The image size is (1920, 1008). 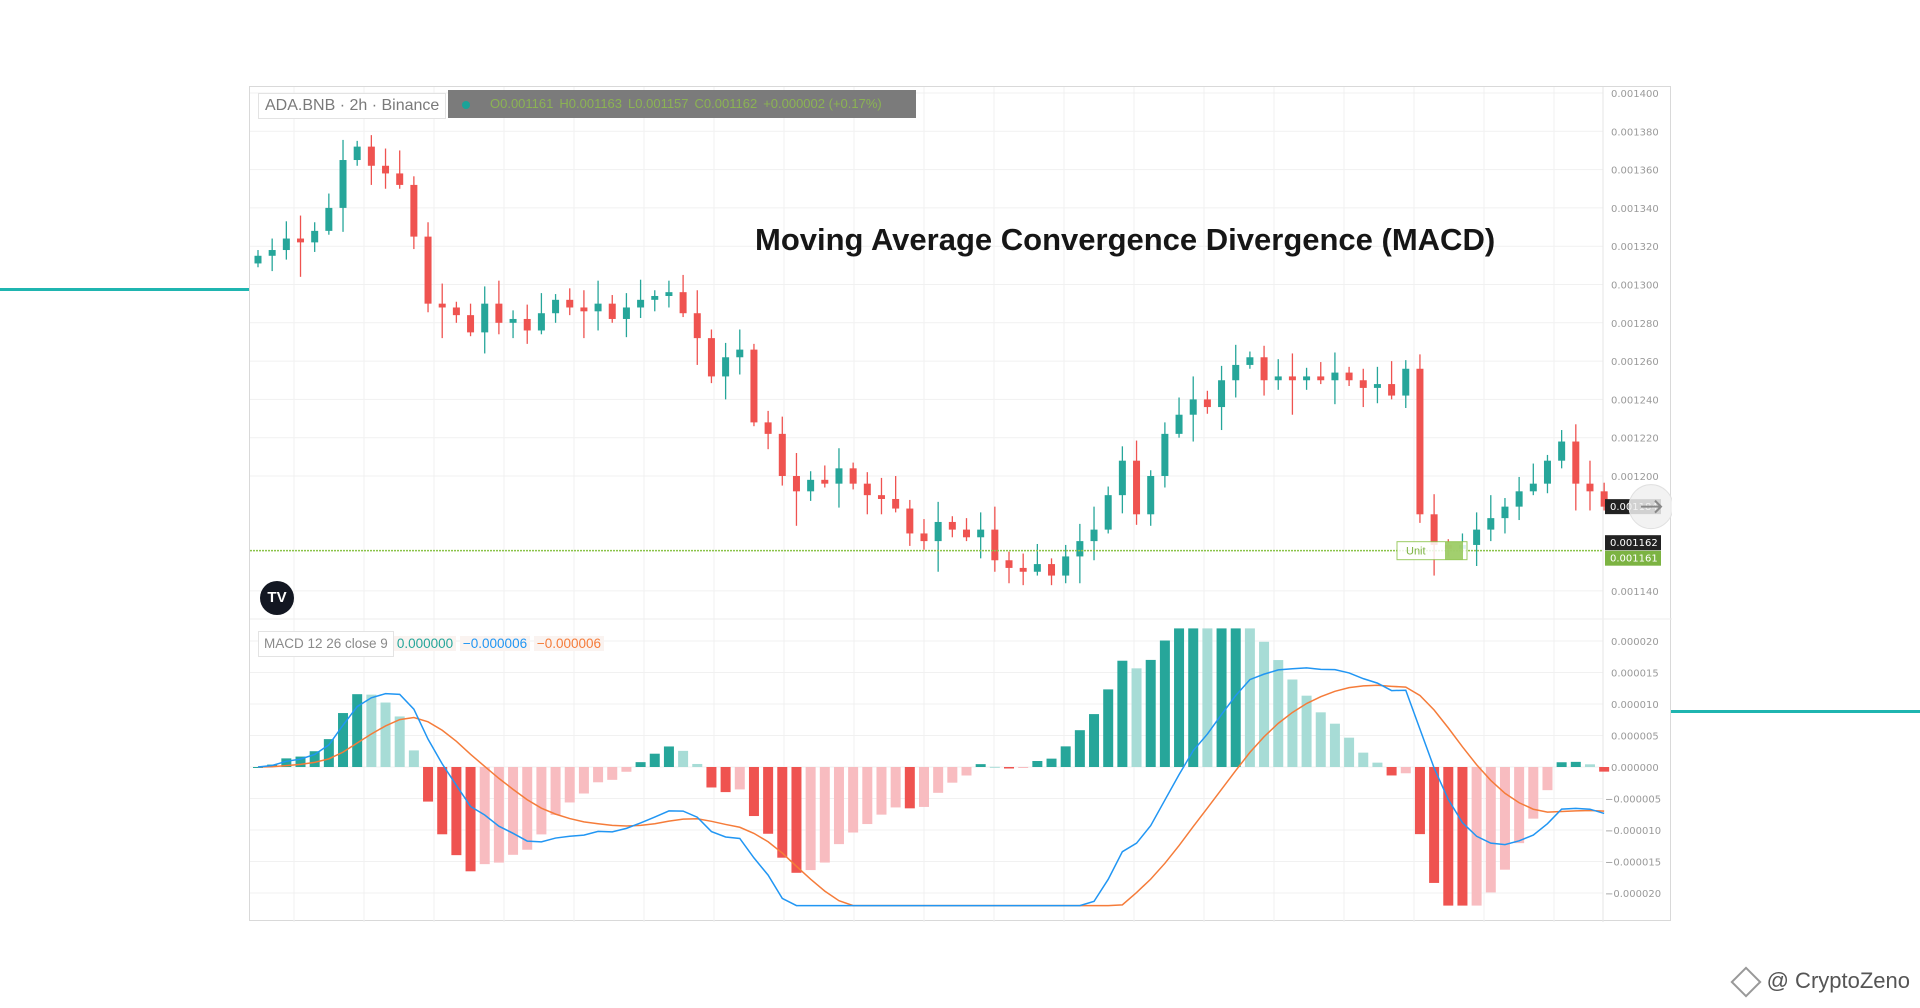 What do you see at coordinates (726, 103) in the screenshot?
I see `ohlc-close: C0.001162` at bounding box center [726, 103].